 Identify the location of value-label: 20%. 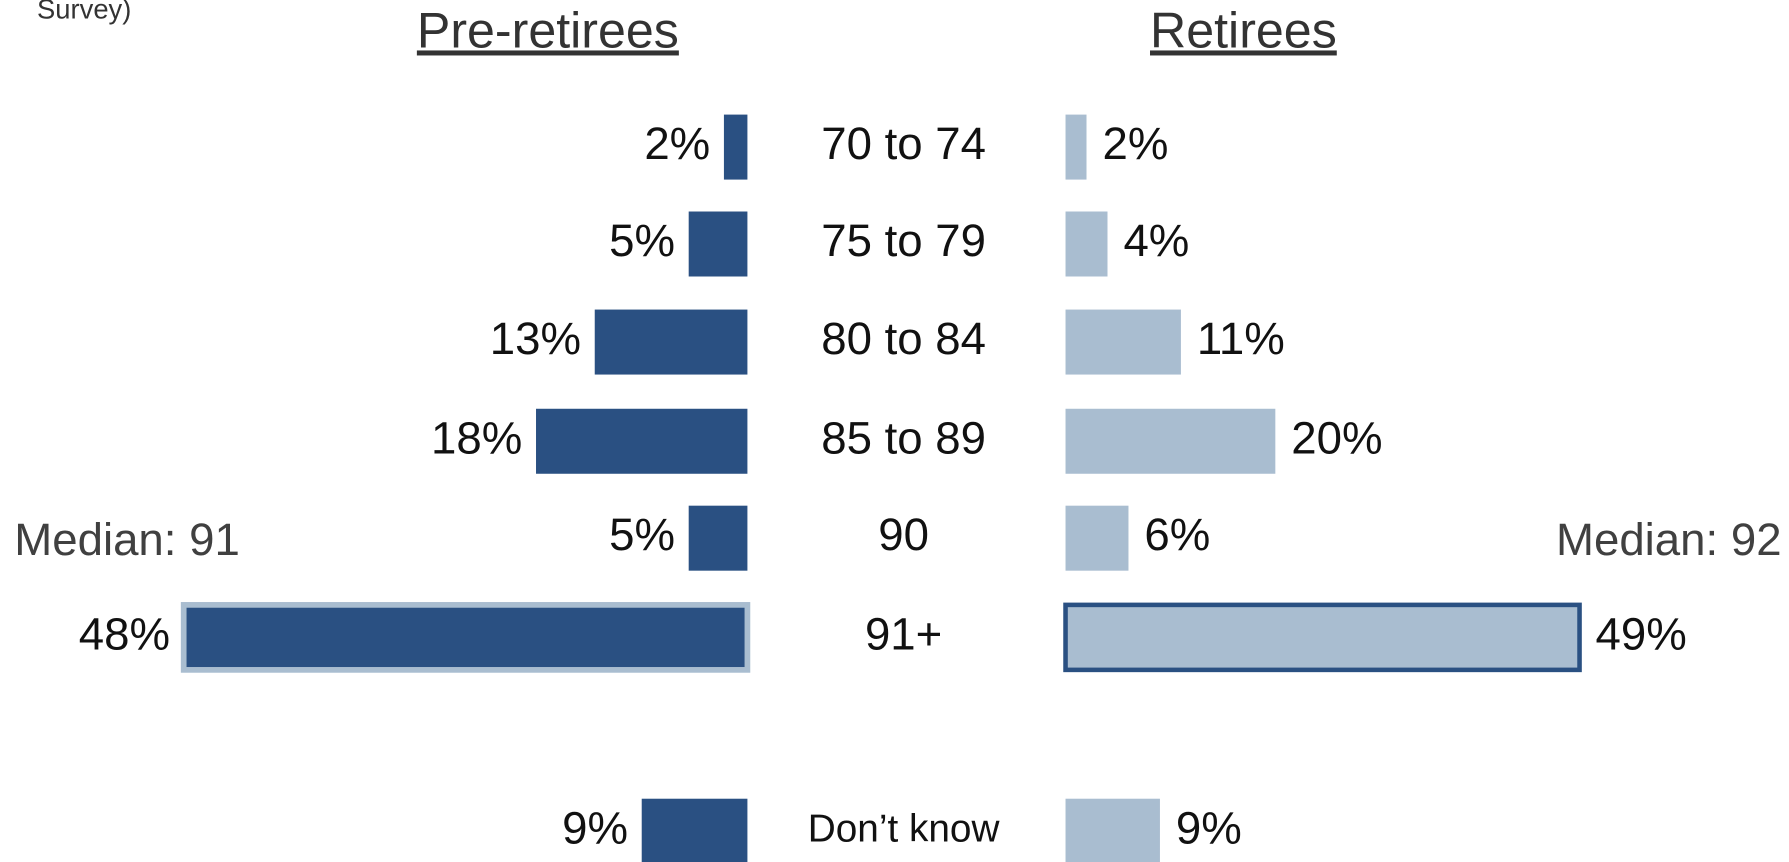
(1336, 437).